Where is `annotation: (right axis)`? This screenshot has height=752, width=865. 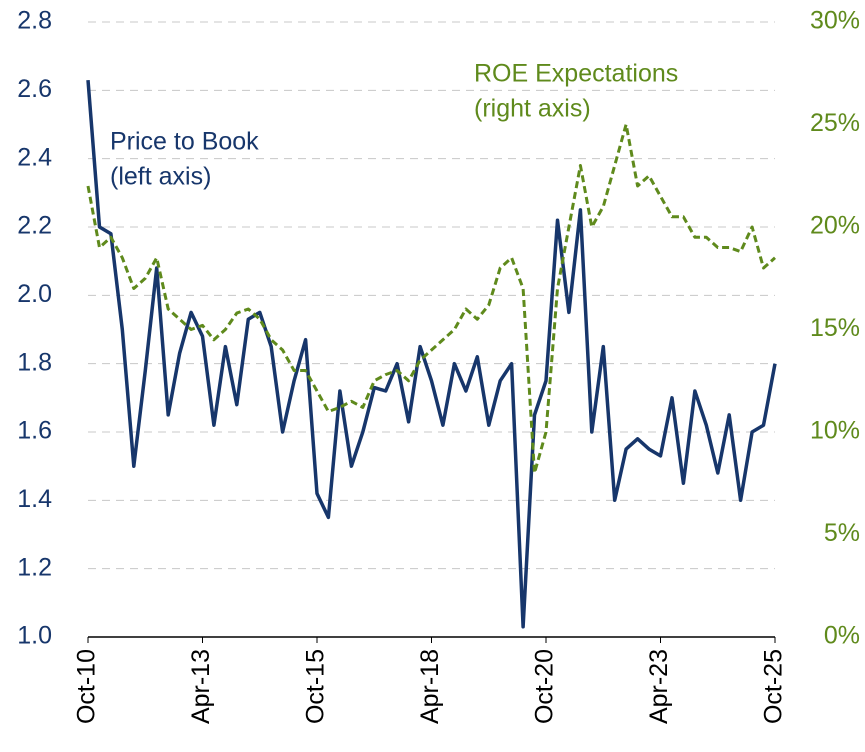
annotation: (right axis) is located at coordinates (532, 109).